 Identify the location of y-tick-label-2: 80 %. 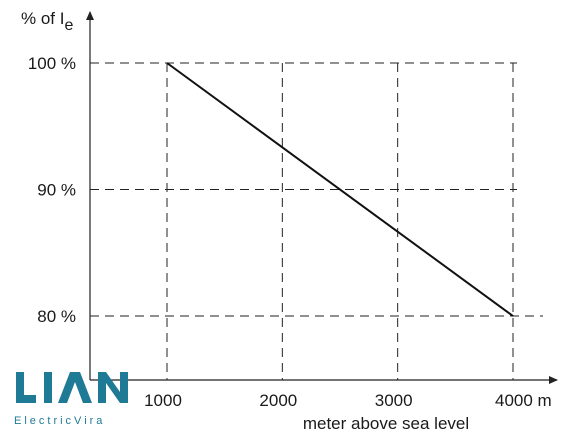
(56, 316).